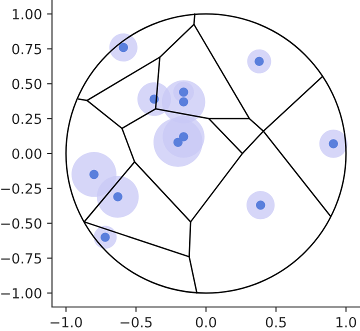 The width and height of the screenshot is (360, 331). I want to click on x-tick-label: −0.5, so click(136, 322).